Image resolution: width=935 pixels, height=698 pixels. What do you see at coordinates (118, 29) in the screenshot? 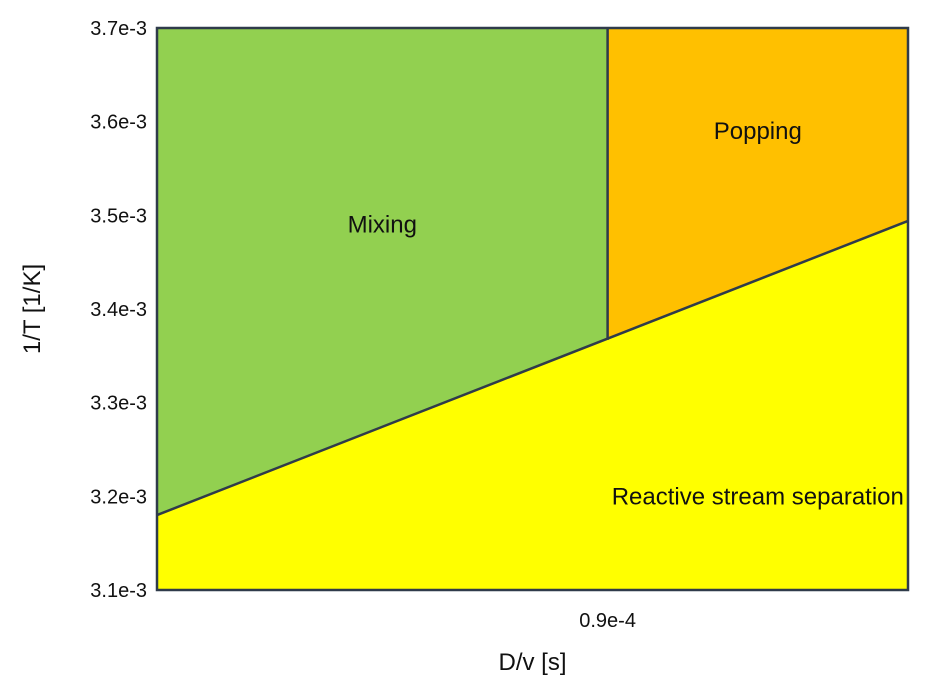
I see `y-tick-label: 3.7e-3` at bounding box center [118, 29].